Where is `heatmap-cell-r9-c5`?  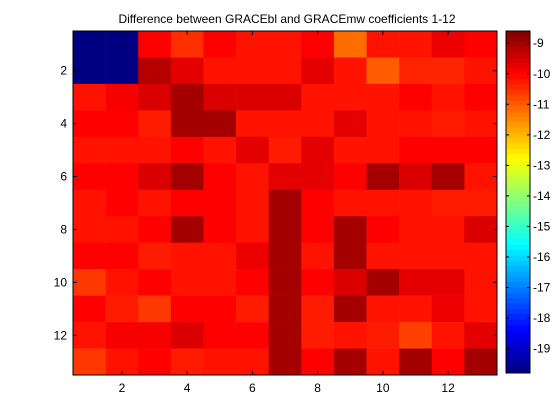 heatmap-cell-r9-c5 is located at coordinates (220, 256).